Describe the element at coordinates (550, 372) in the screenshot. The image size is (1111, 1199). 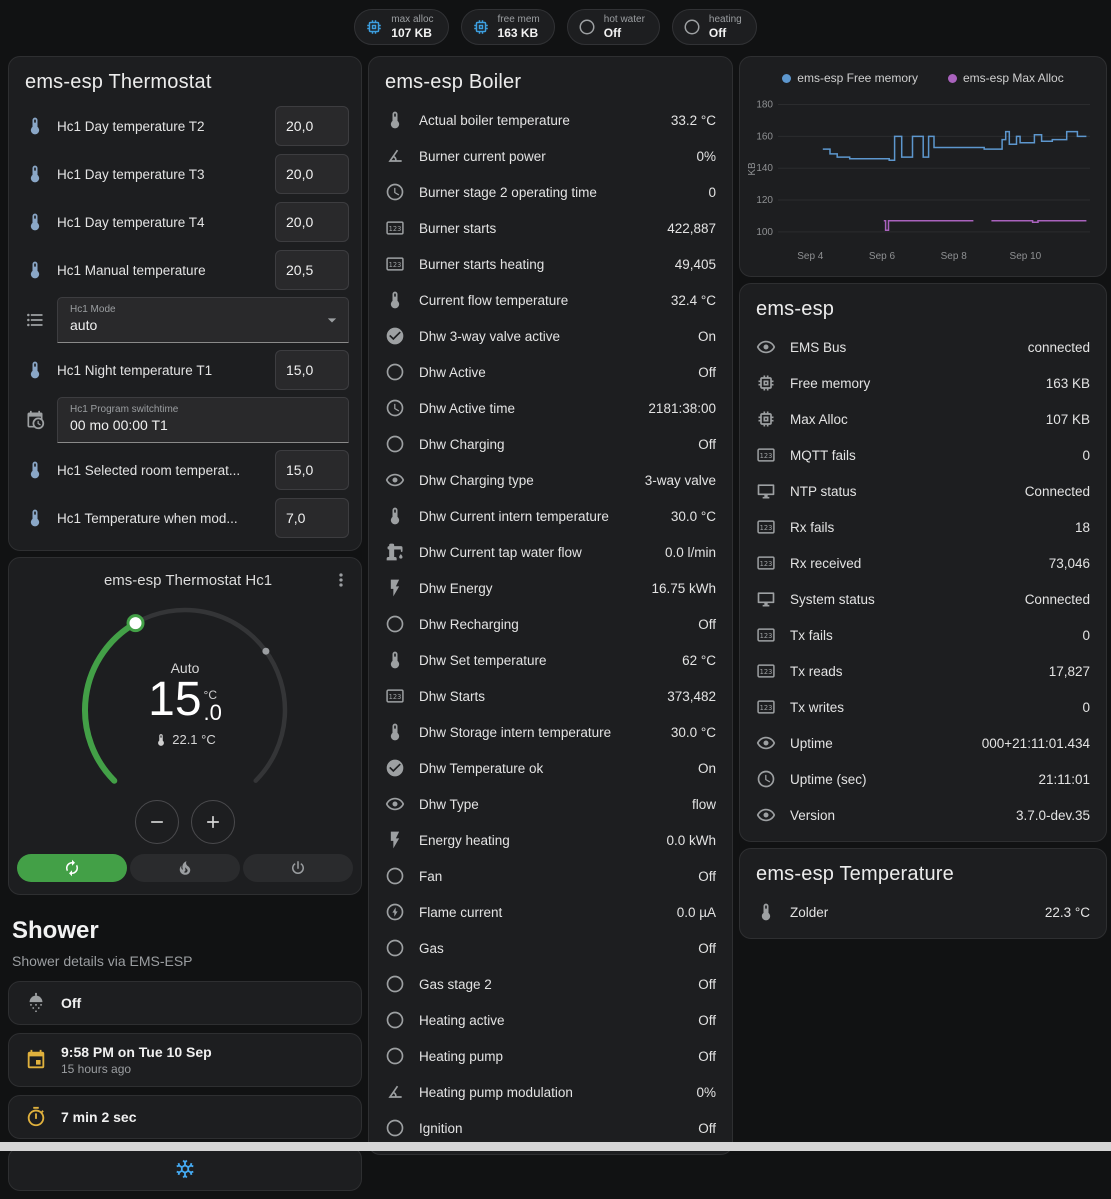
I see `entity-row-dhw-active: Dhw Active Off` at that location.